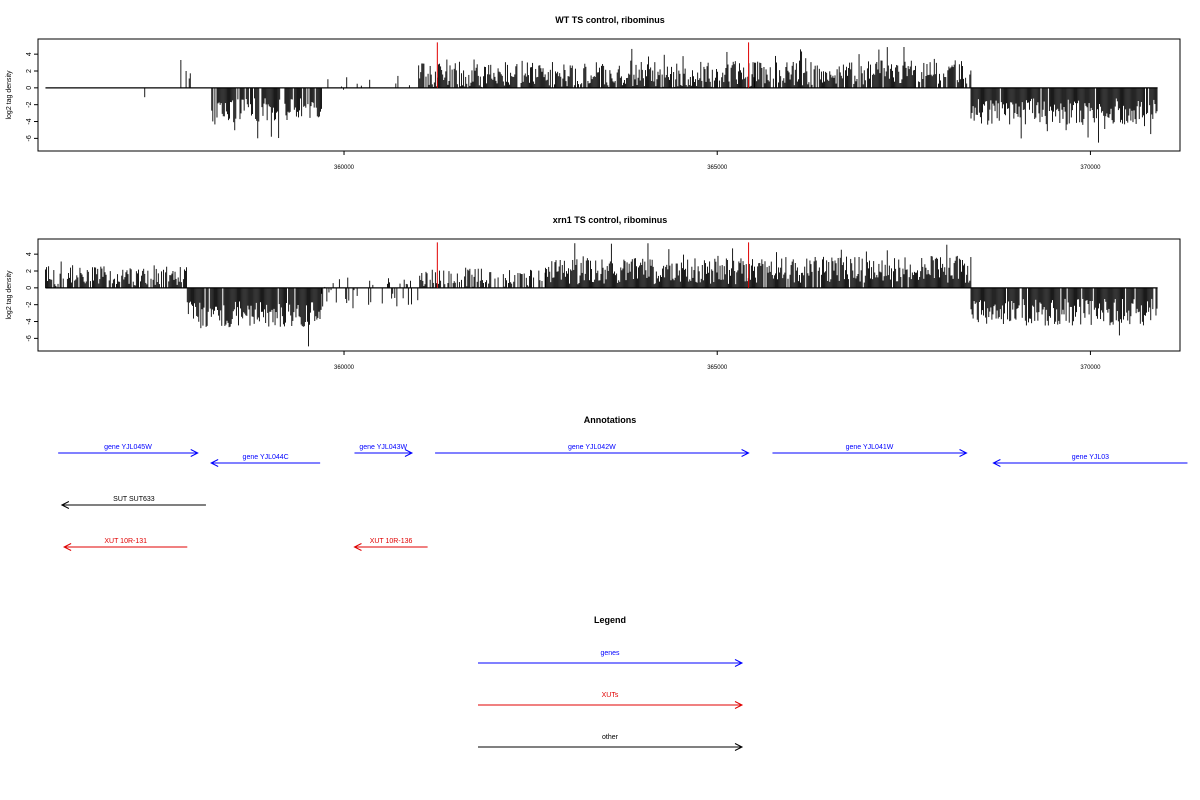 The image size is (1200, 800). I want to click on xrn1-track-plot-box, so click(609, 295).